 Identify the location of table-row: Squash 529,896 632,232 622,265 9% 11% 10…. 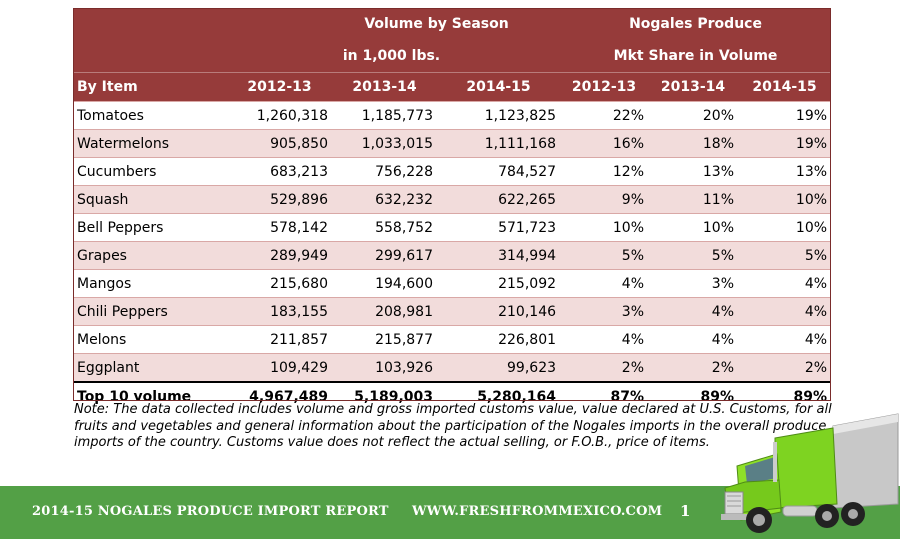
(452, 199).